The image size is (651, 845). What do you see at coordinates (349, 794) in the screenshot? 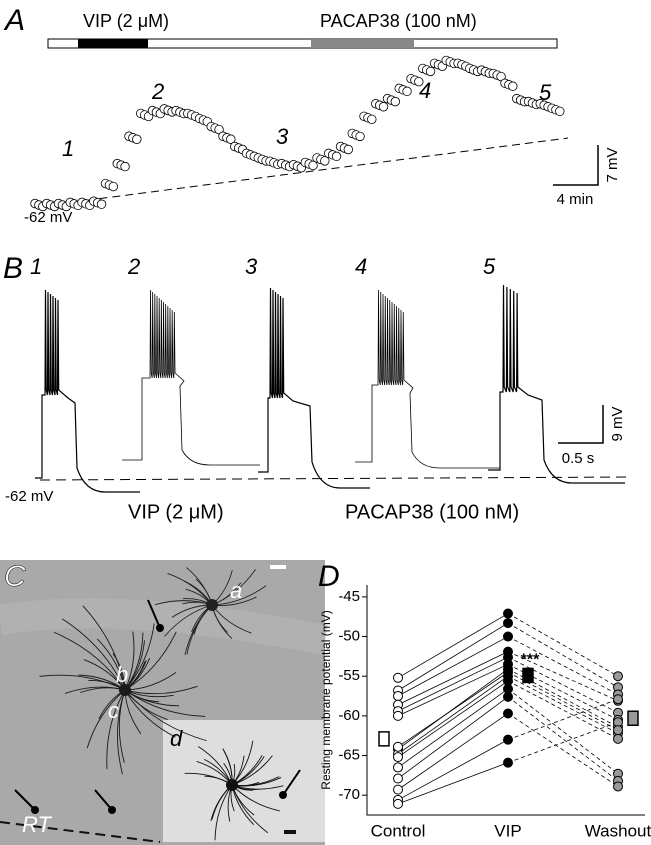
I see `y-tick-label: -70` at bounding box center [349, 794].